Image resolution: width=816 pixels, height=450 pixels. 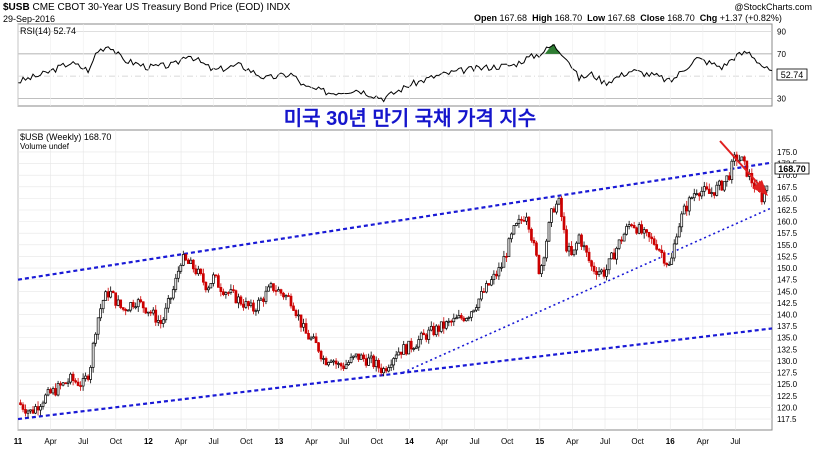 What do you see at coordinates (787, 268) in the screenshot?
I see `price-tick-label: 150.0` at bounding box center [787, 268].